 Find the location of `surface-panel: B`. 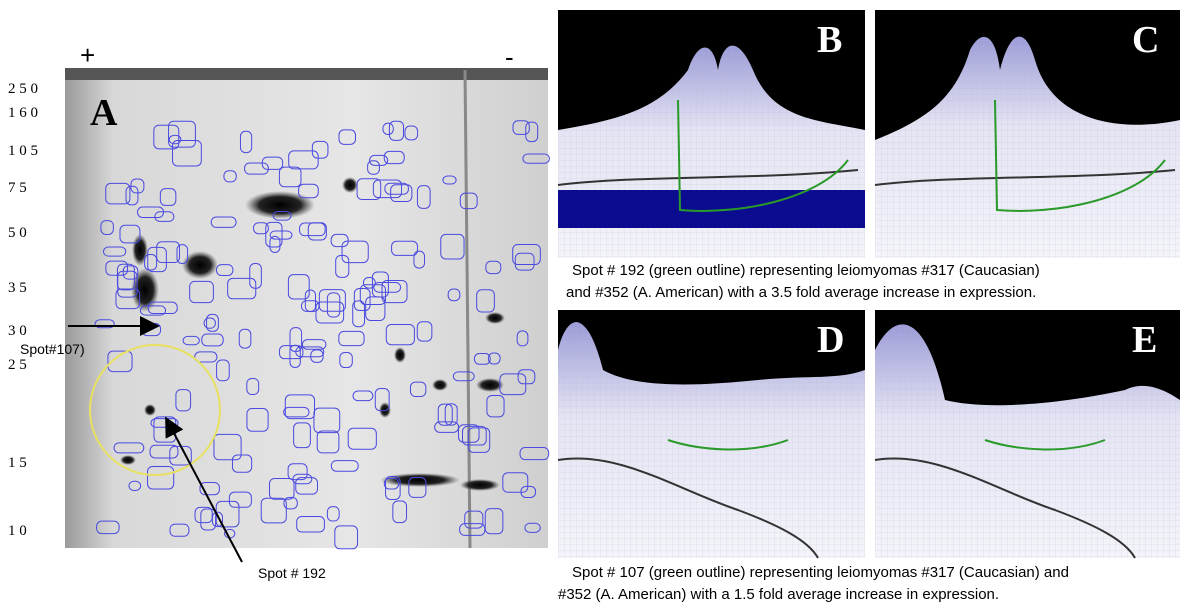

surface-panel: B is located at coordinates (711, 134).